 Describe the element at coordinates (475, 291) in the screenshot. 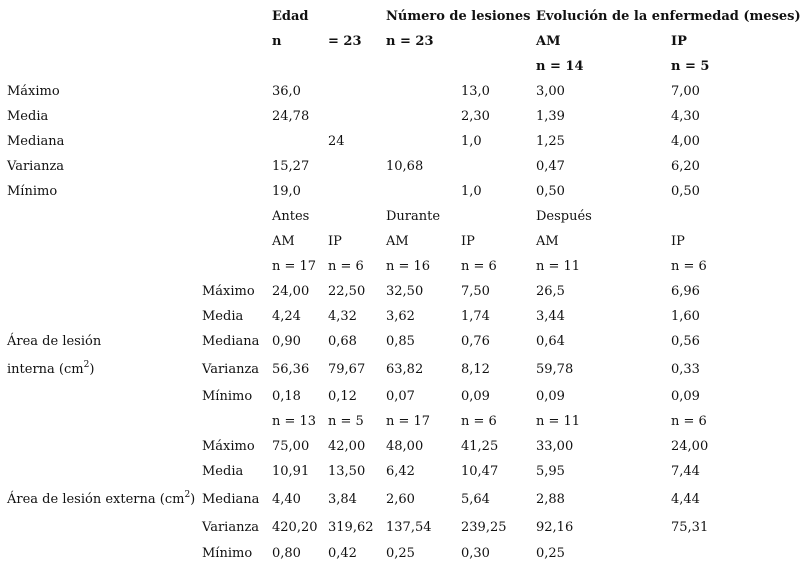

I see `cell-value: 7,50` at that location.